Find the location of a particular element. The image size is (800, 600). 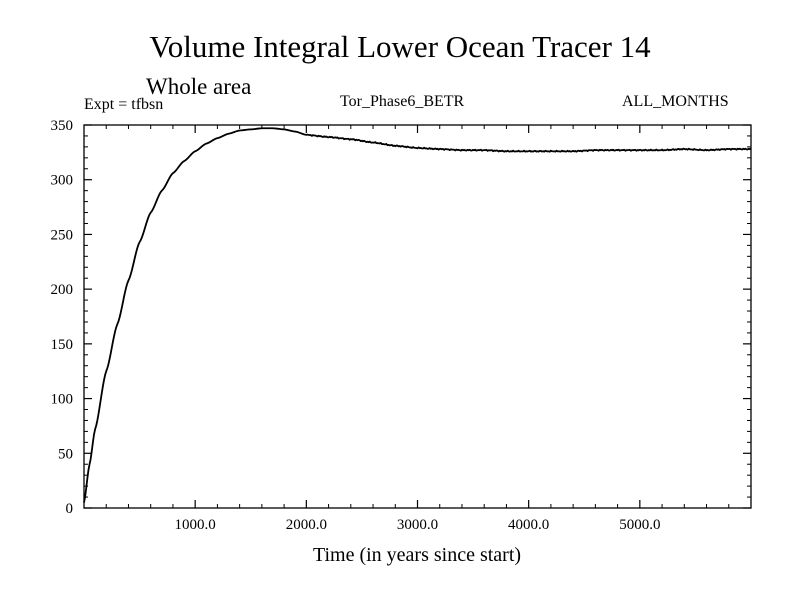

x-tick-label: 5000.0 is located at coordinates (639, 525).